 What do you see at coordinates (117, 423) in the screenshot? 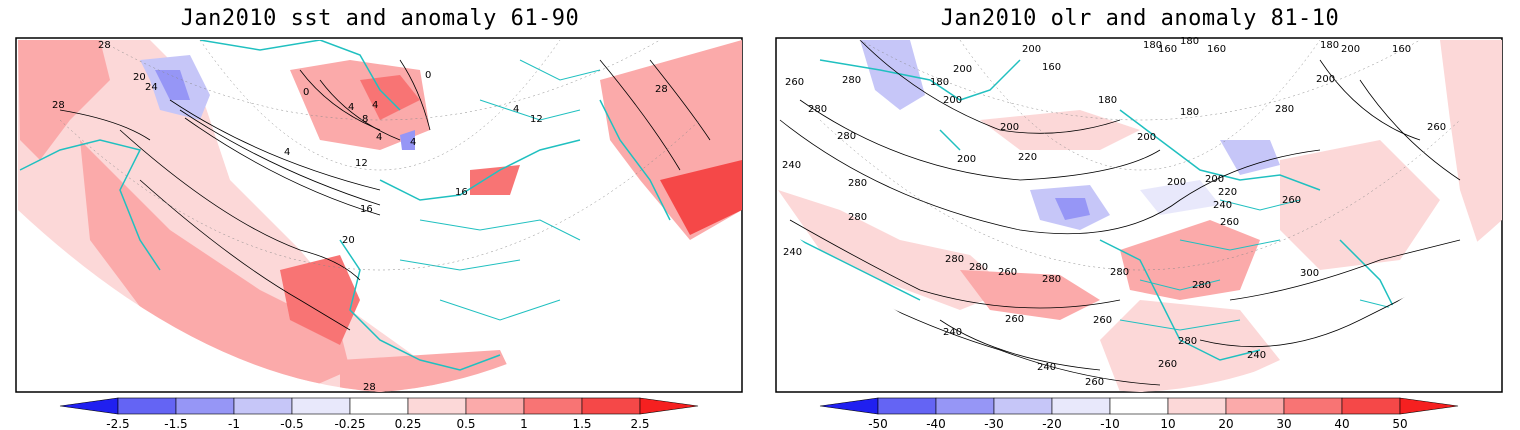
I see `sst-colorbar-tick: -2.5` at bounding box center [117, 423].